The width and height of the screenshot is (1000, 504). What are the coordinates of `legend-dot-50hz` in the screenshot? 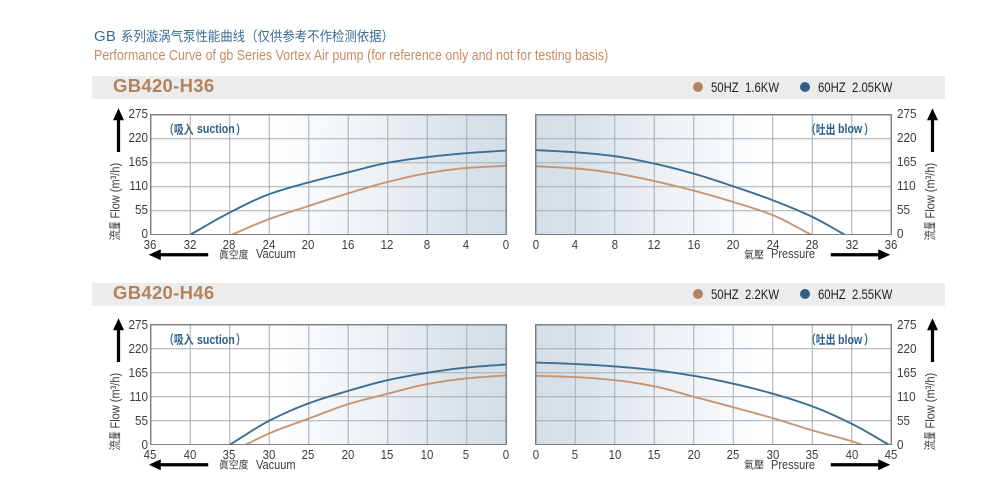 It's located at (697, 294).